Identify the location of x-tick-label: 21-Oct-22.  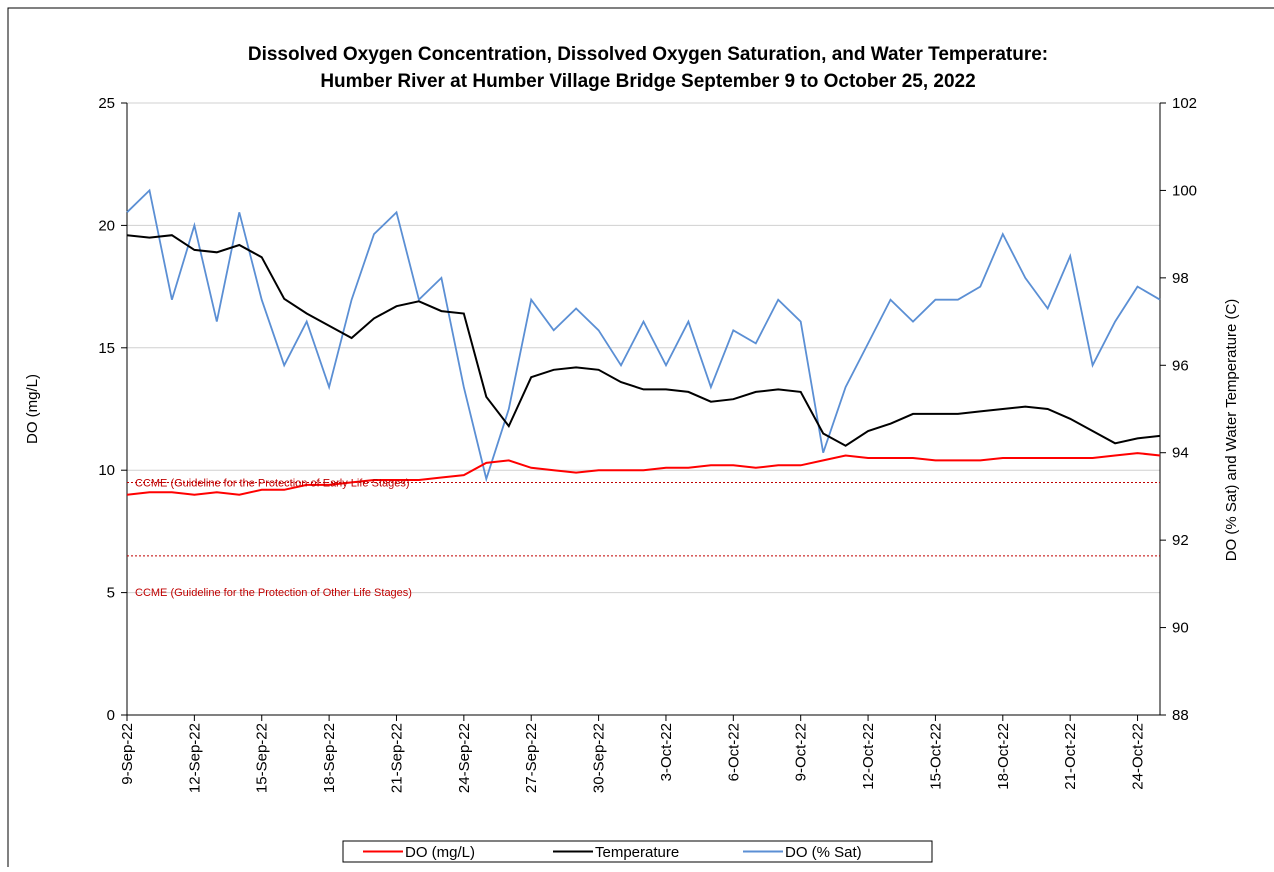
(1070, 756).